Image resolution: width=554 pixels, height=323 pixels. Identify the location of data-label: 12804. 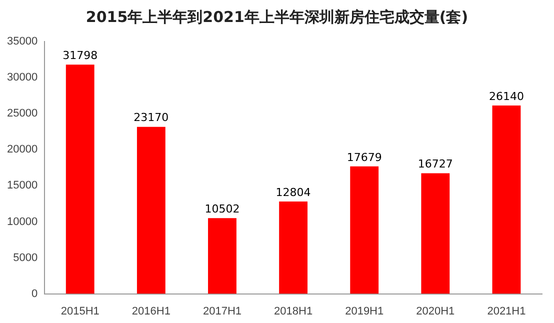
(293, 192).